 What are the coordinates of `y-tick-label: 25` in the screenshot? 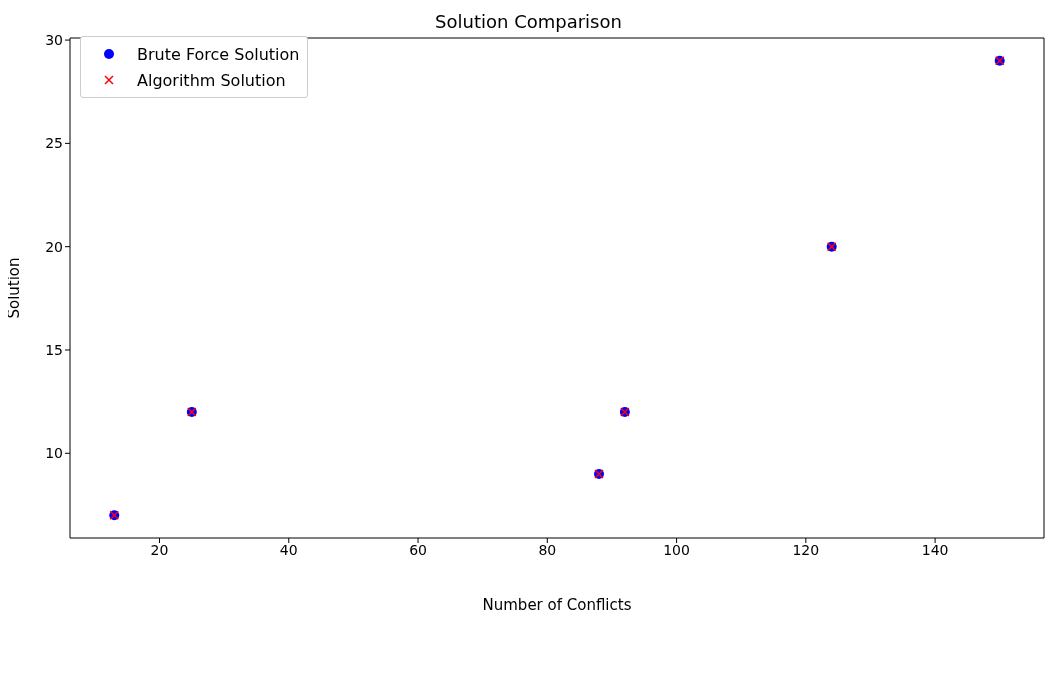 It's located at (54, 143).